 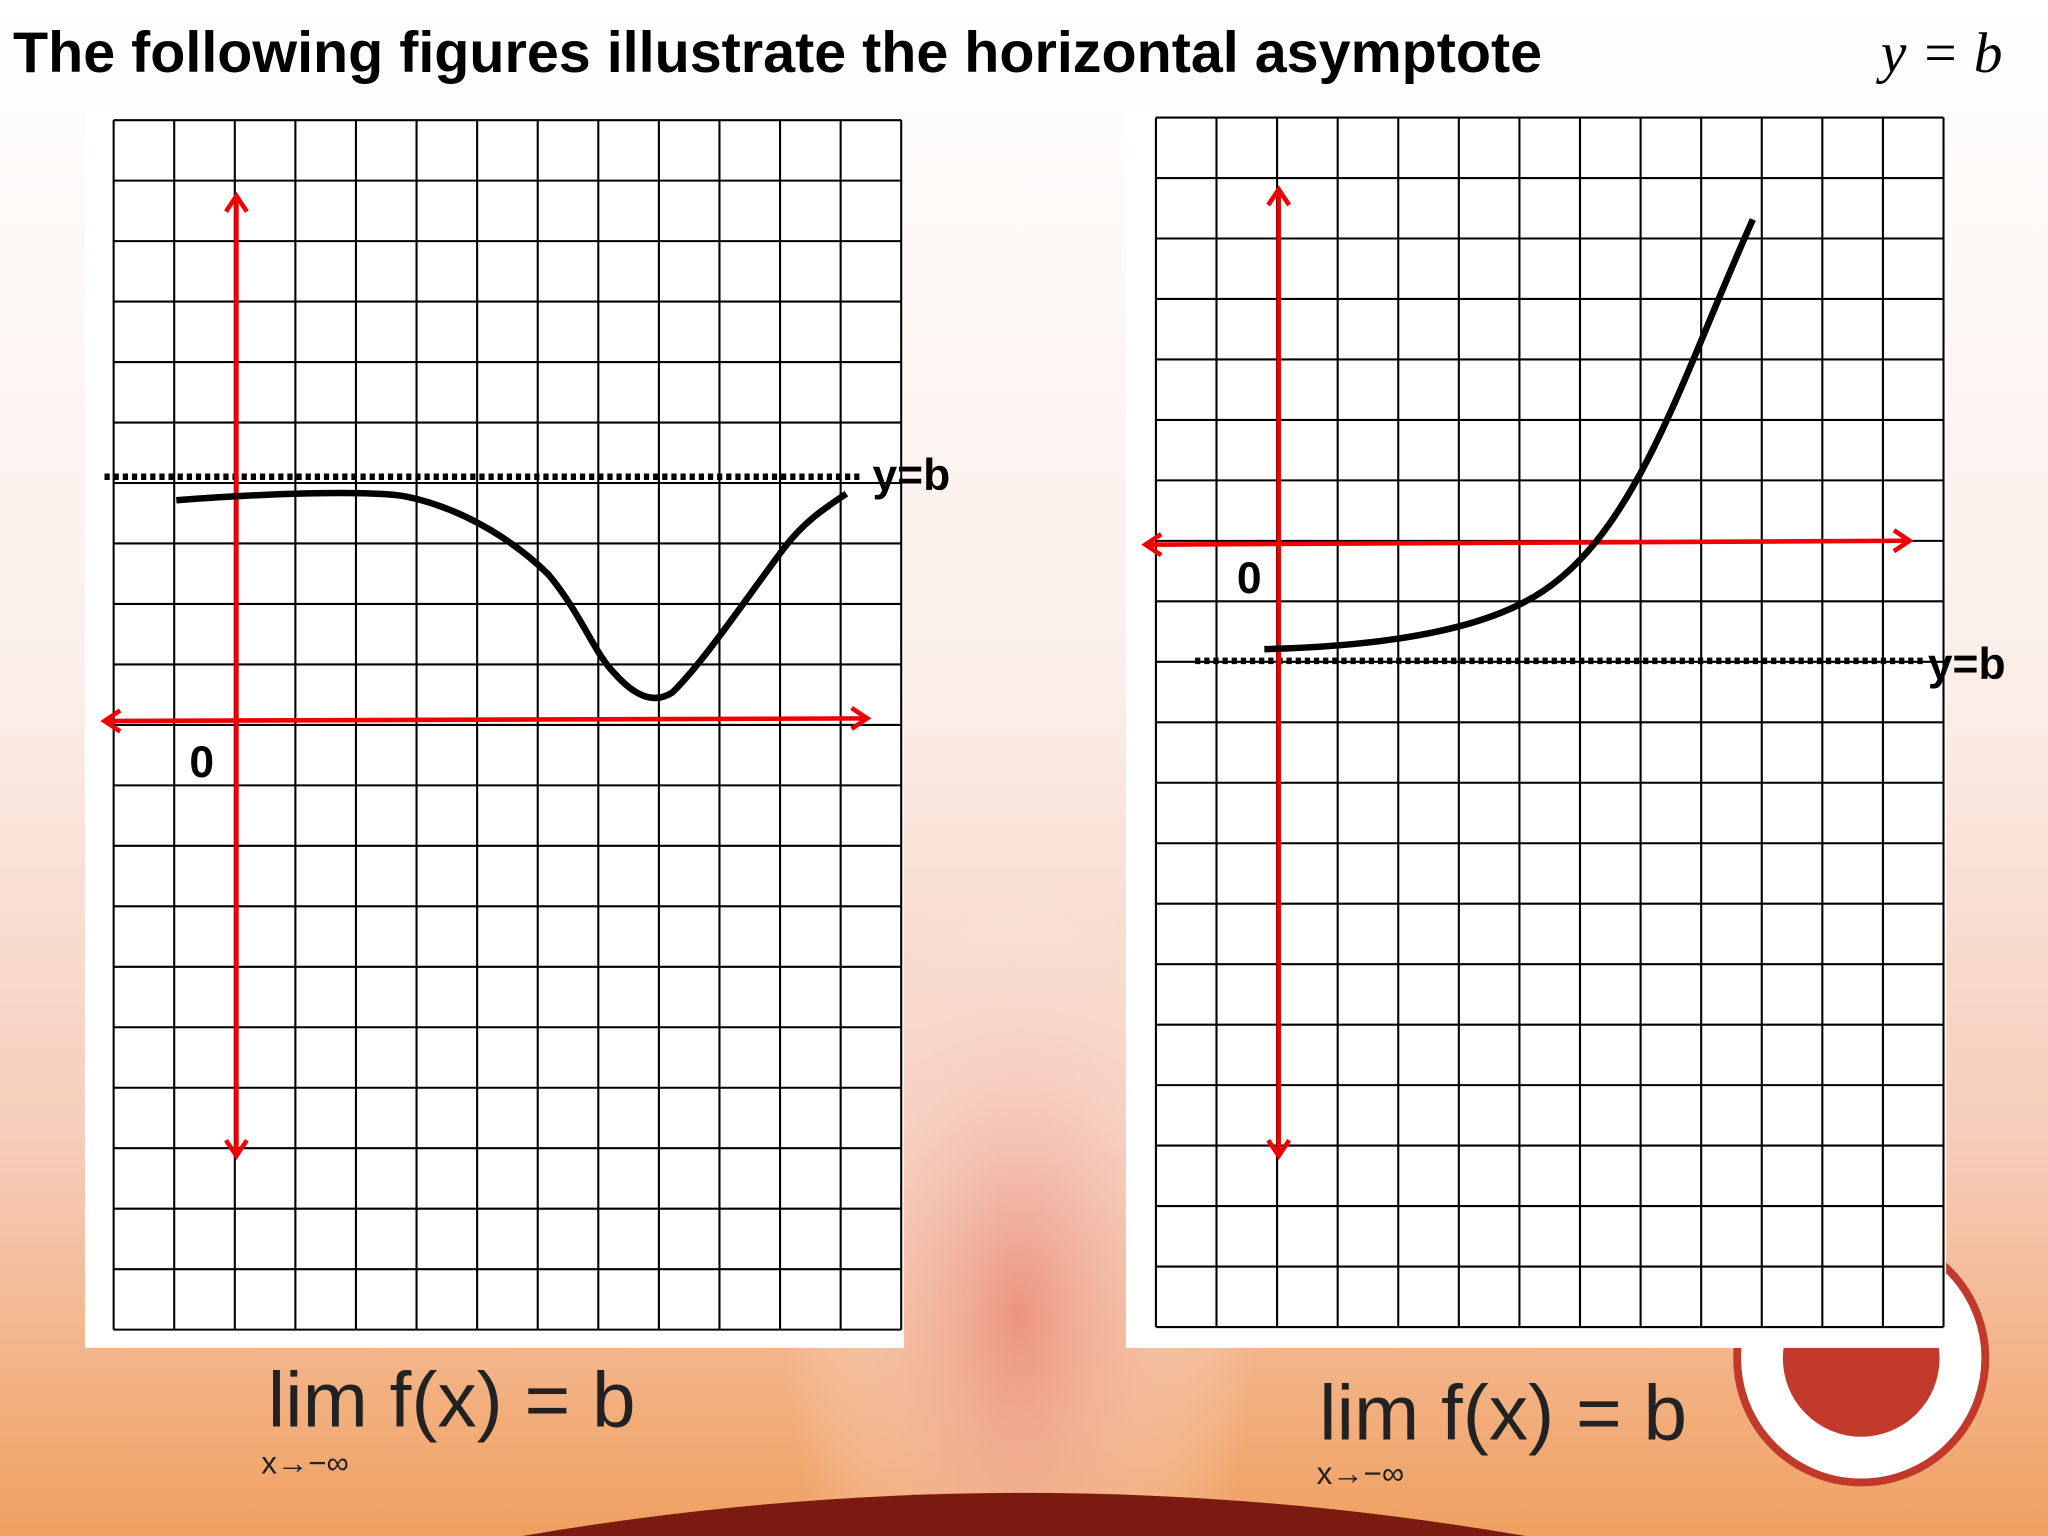 I want to click on background-curve, so click(x=1024, y=1514).